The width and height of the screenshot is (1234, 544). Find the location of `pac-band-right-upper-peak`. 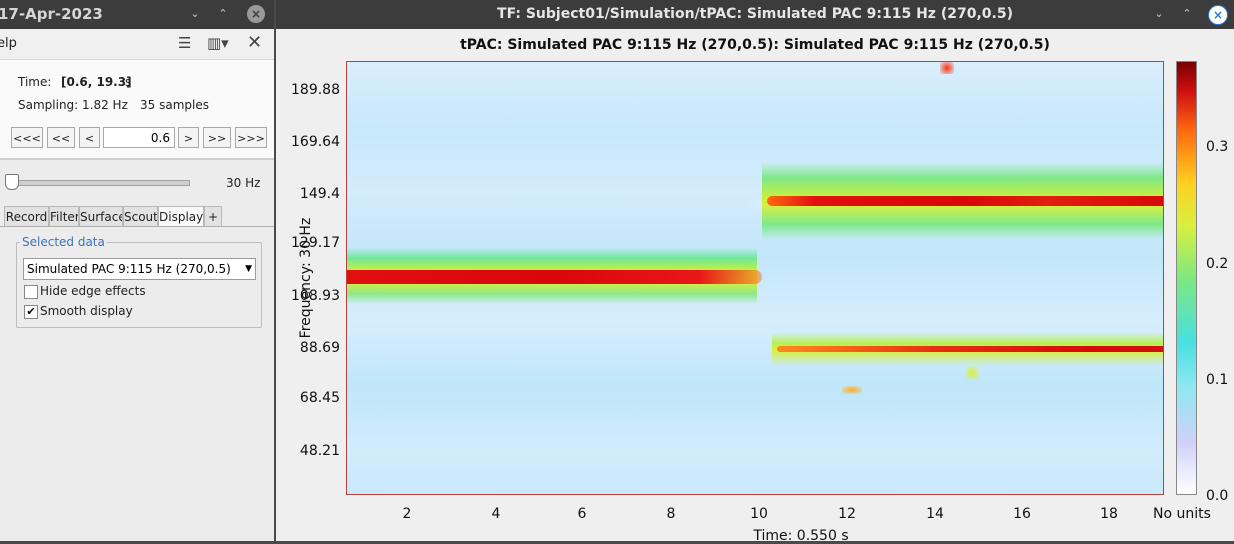

pac-band-right-upper-peak is located at coordinates (965, 201).